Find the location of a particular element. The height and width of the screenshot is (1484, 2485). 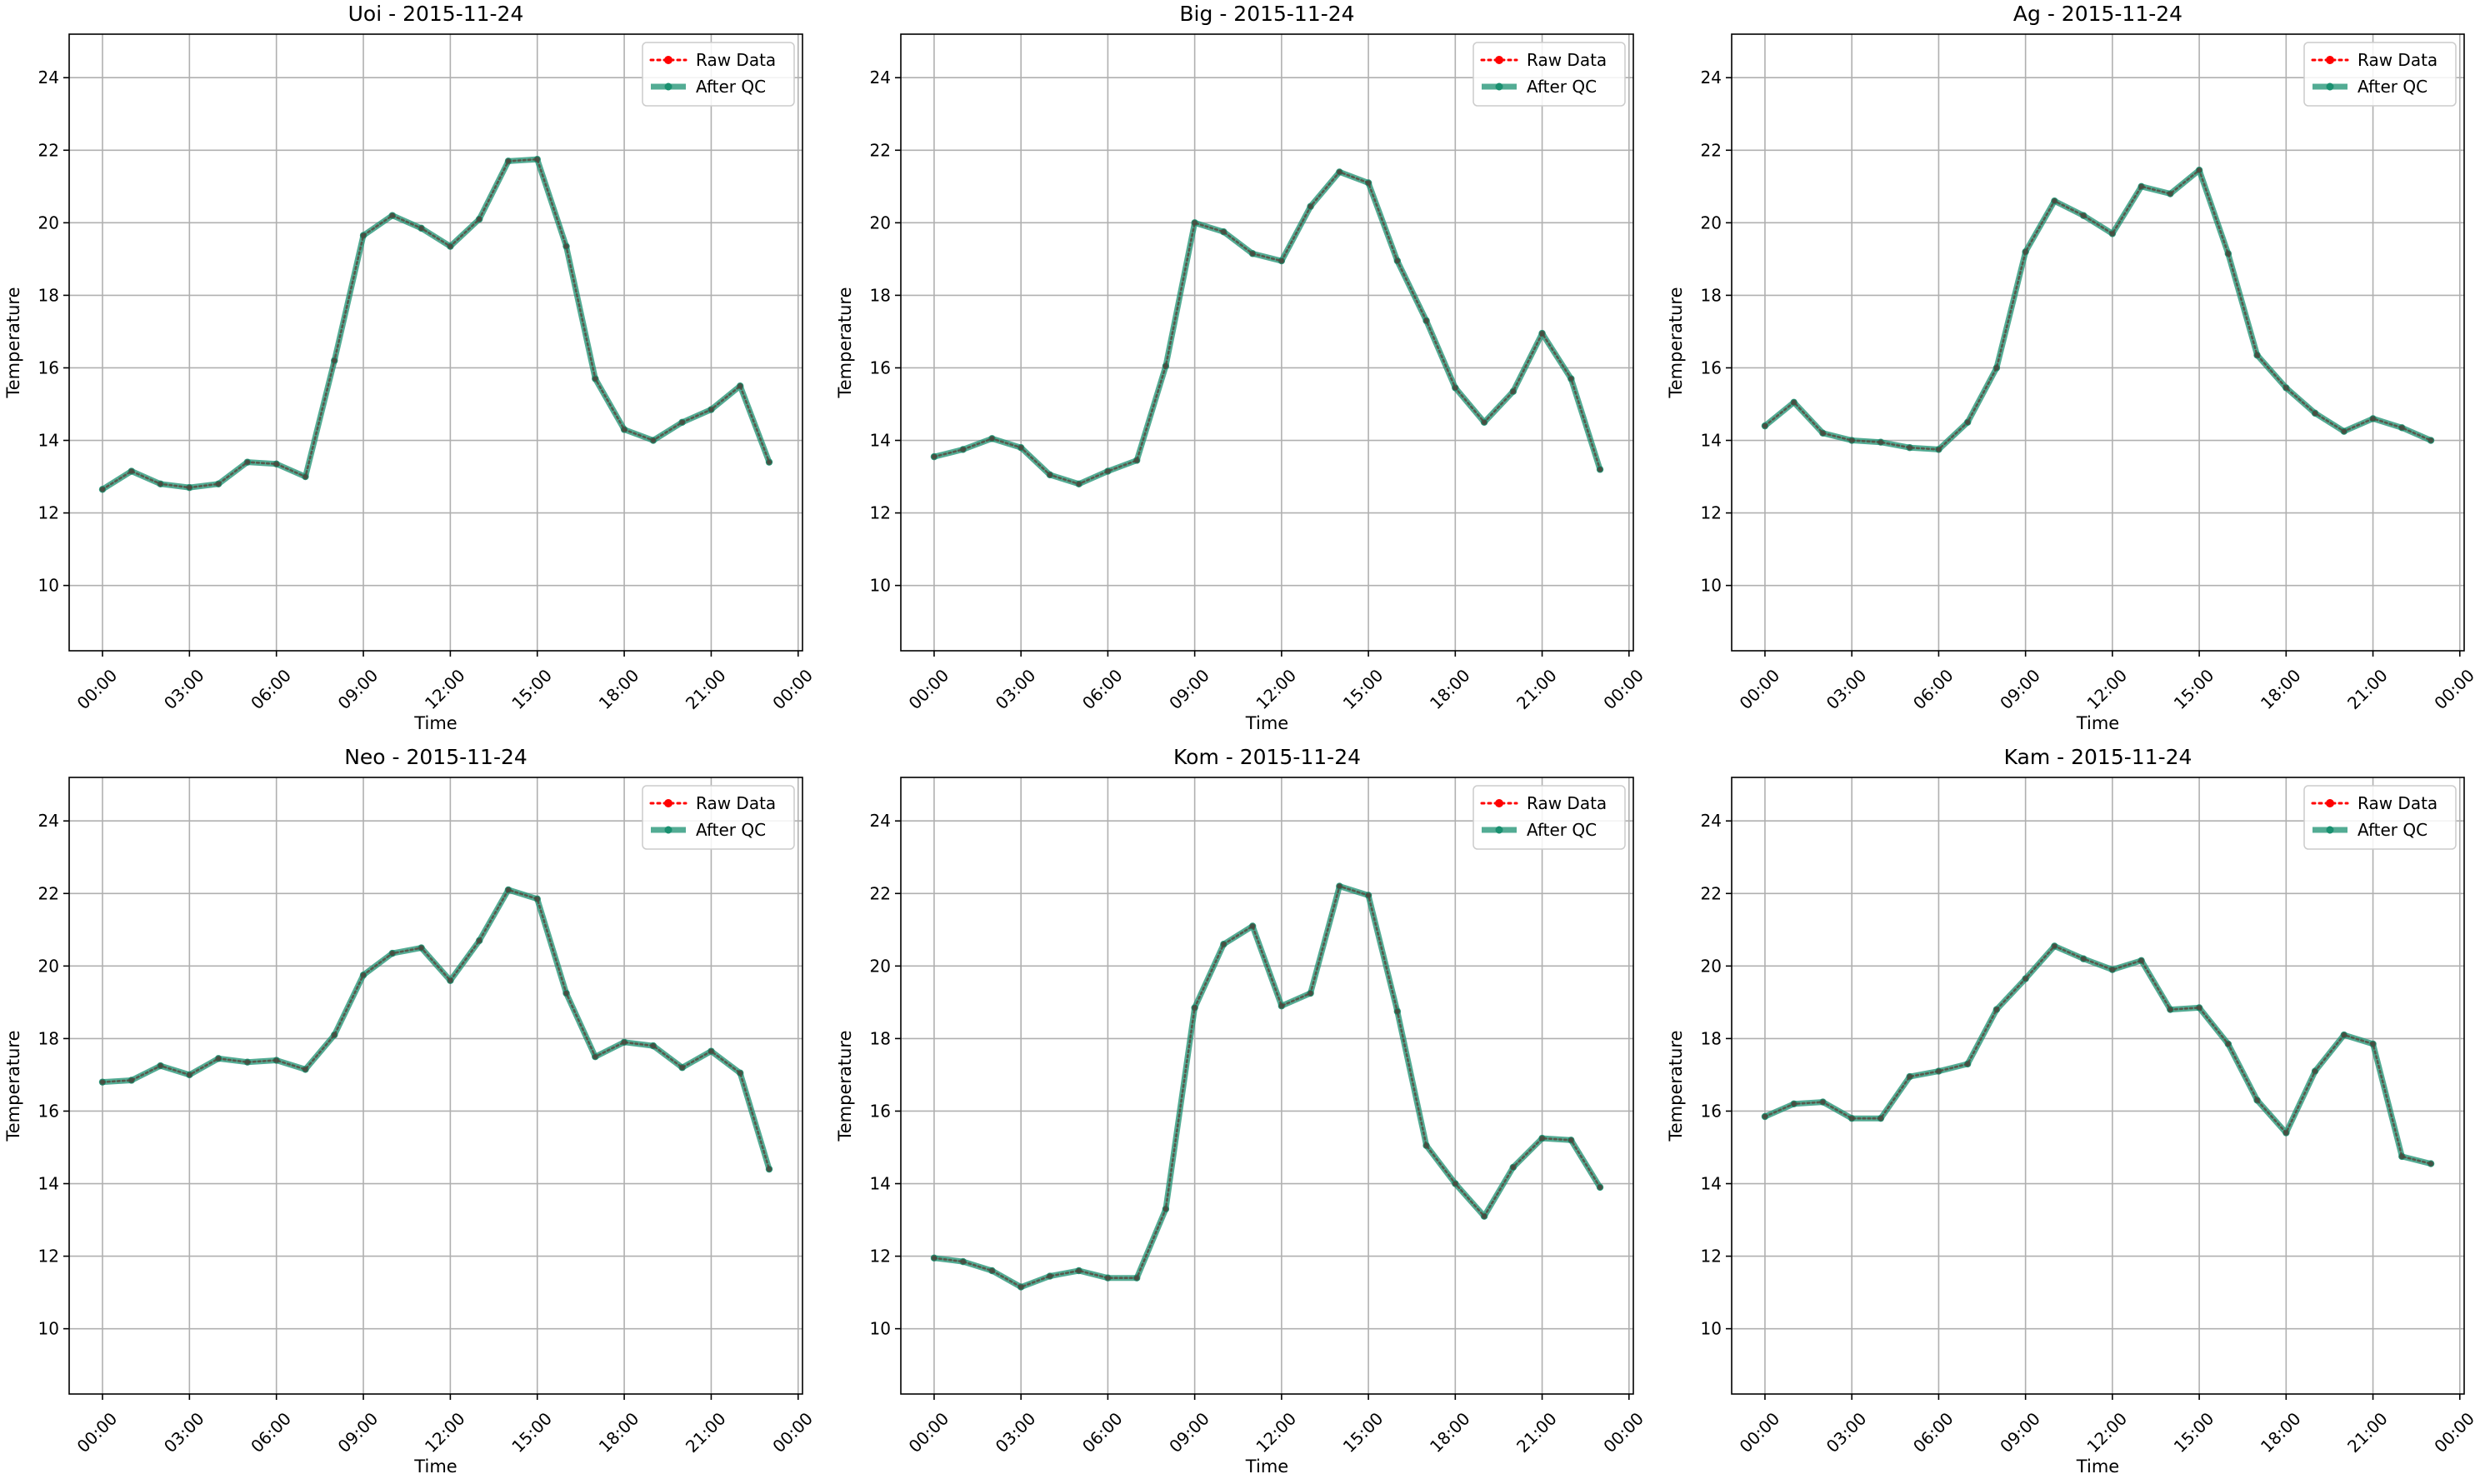

x-tick-label: 03:00 is located at coordinates (1016, 1432).